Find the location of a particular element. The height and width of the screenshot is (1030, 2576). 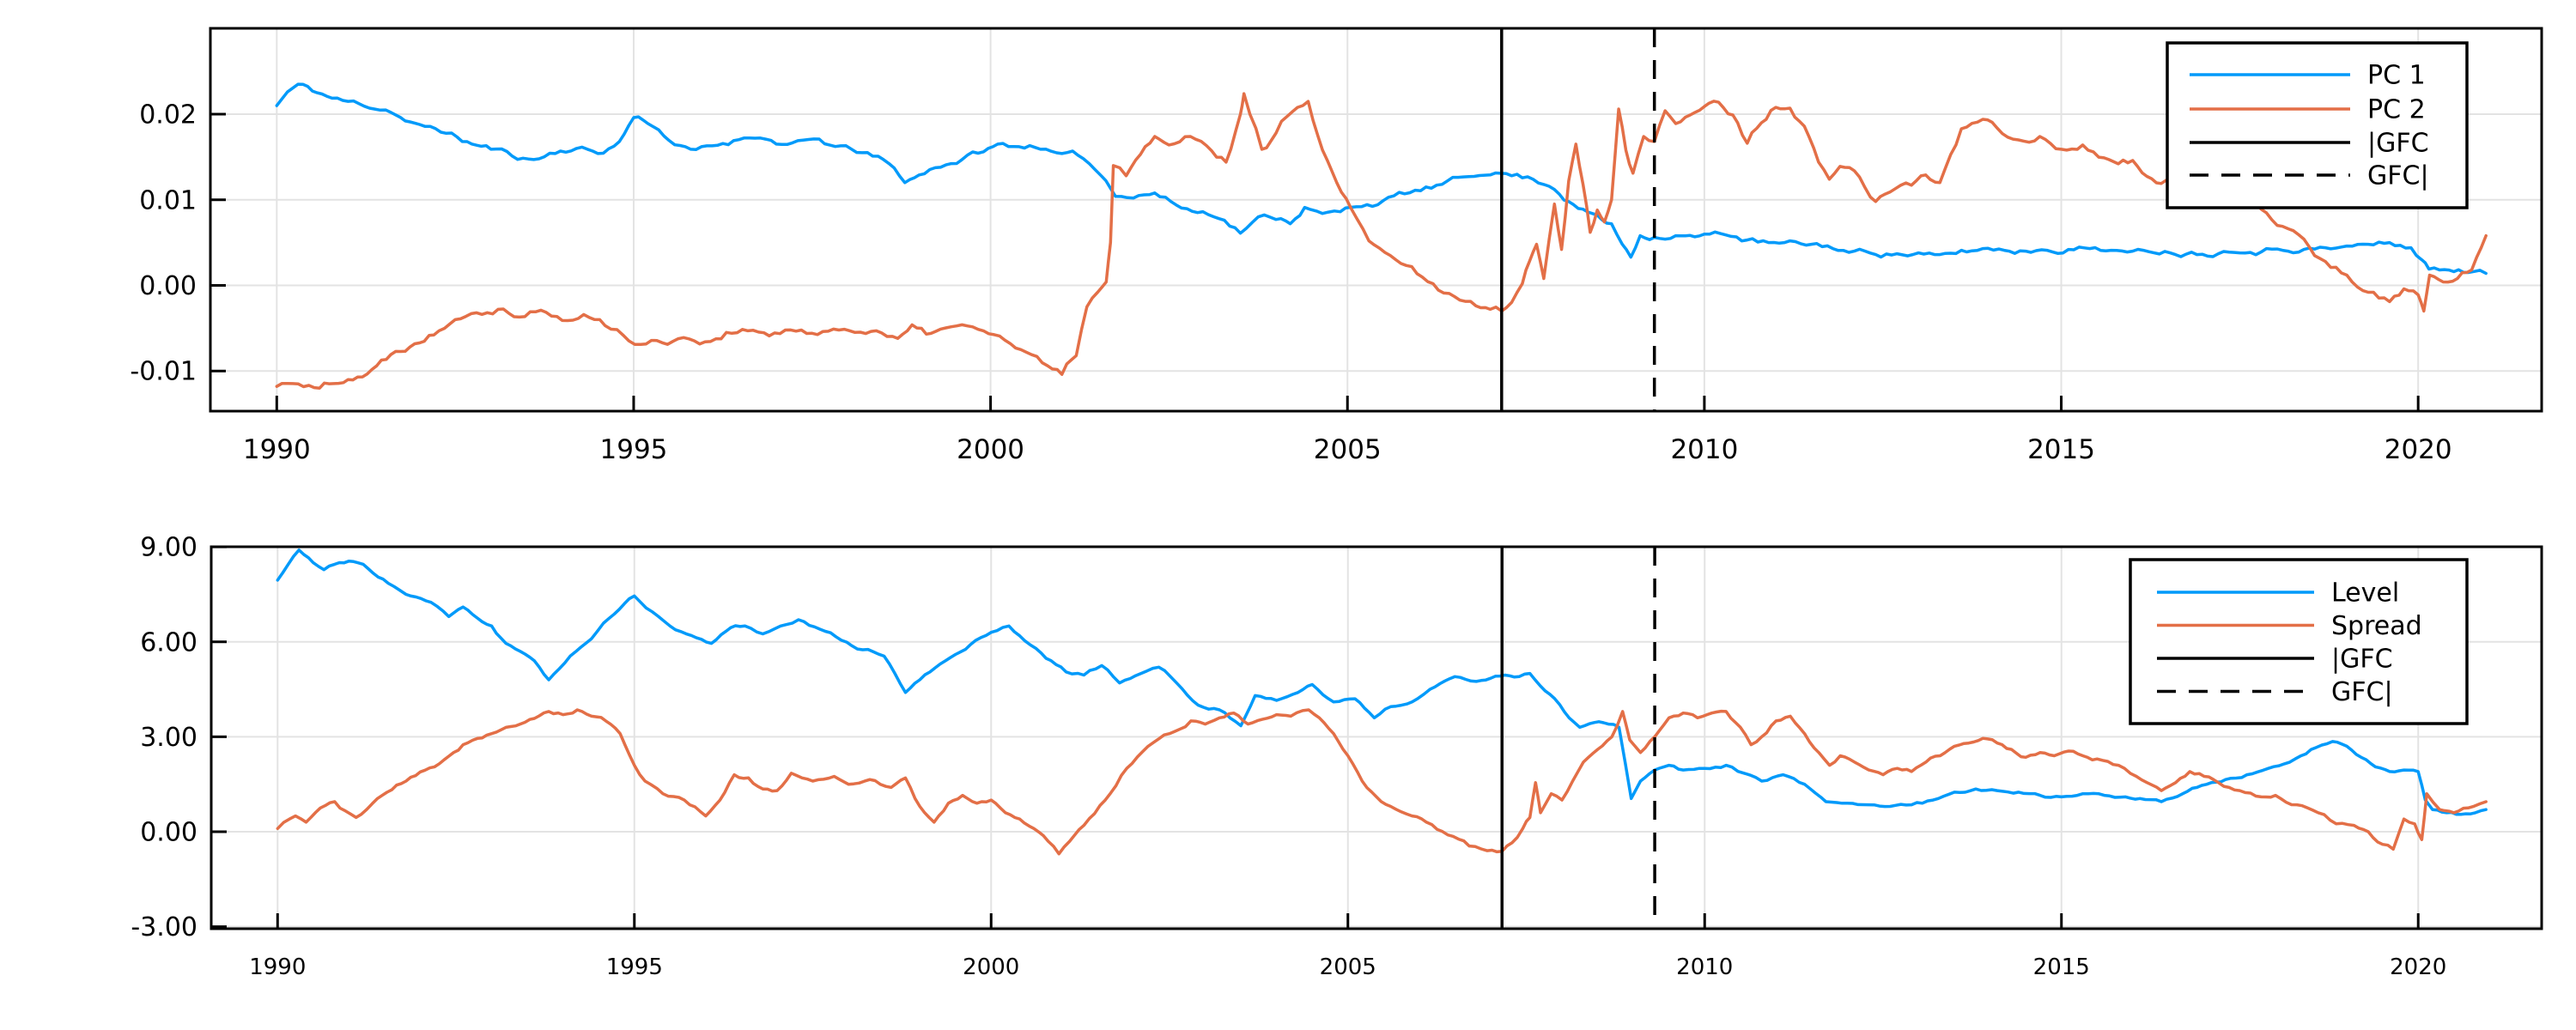

bottom-xtick-label: 2020 is located at coordinates (2418, 967).